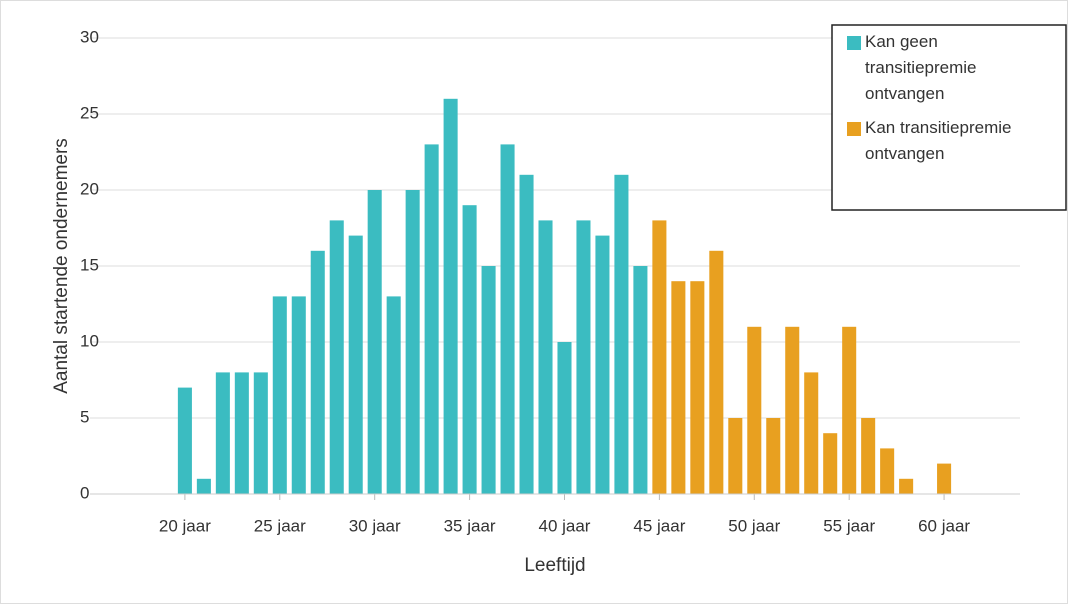 Image resolution: width=1069 pixels, height=605 pixels. I want to click on y-axis-label: Aantal startende ondernemers, so click(61, 266).